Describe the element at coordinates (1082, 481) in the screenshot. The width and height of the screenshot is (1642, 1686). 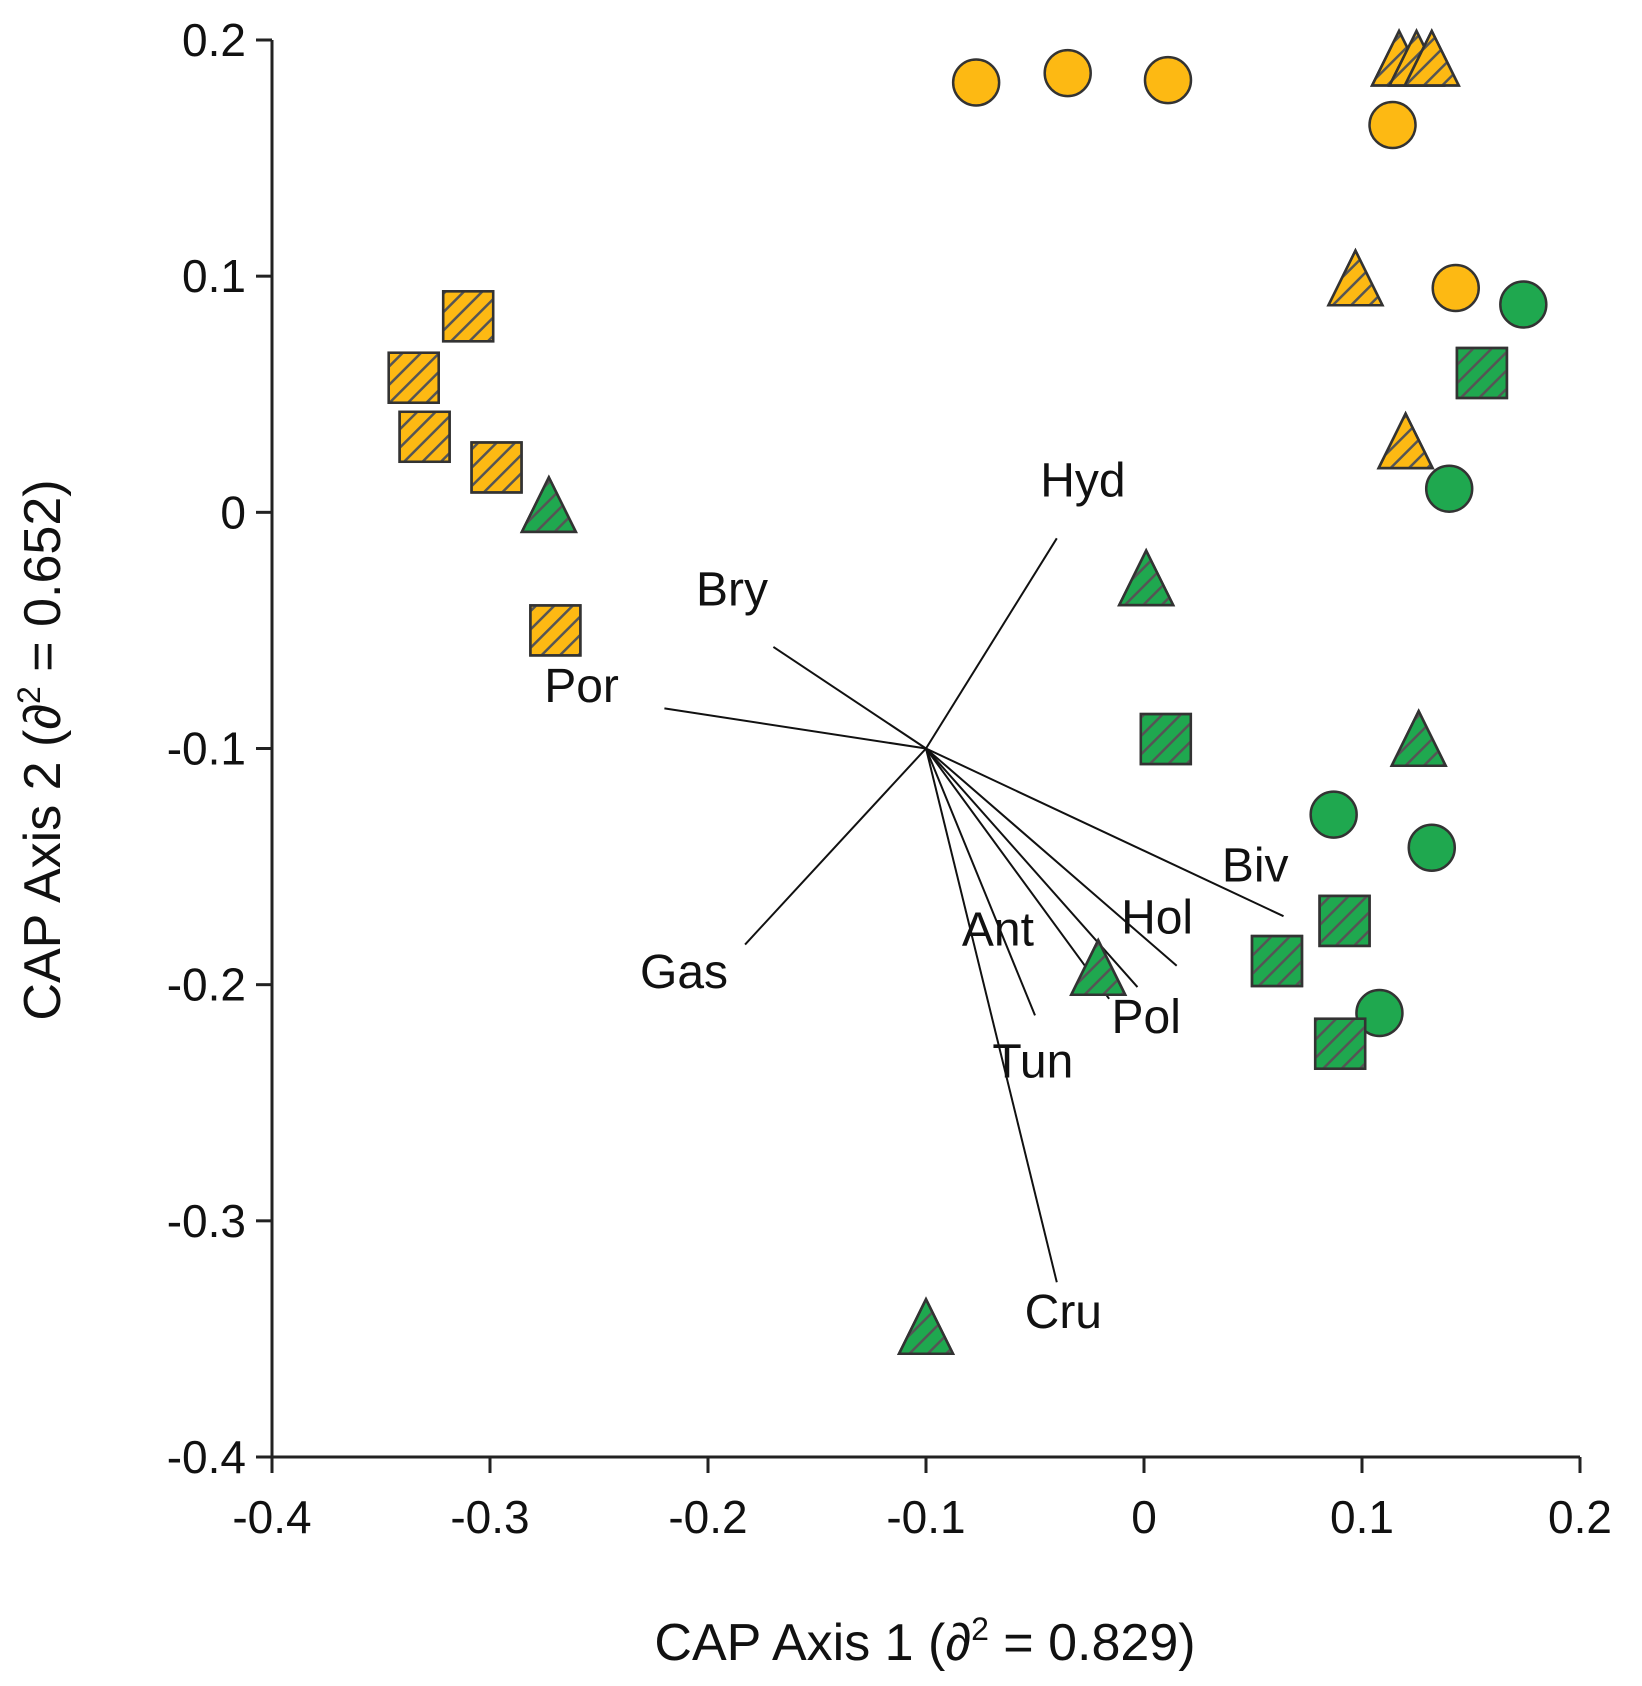
I see `vector-label-hyd: Hyd` at that location.